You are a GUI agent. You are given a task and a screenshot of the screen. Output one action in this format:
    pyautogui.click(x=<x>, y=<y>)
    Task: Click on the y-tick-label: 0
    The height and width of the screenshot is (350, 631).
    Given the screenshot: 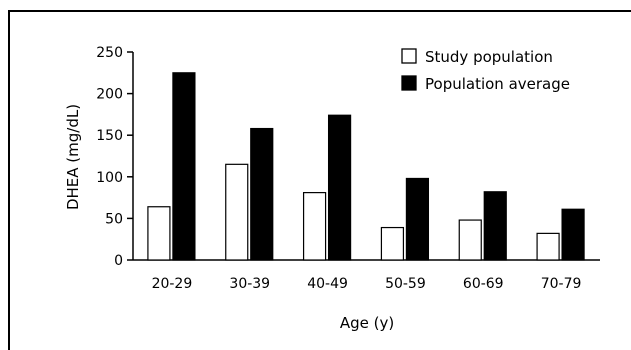 What is the action you would take?
    pyautogui.click(x=118, y=261)
    